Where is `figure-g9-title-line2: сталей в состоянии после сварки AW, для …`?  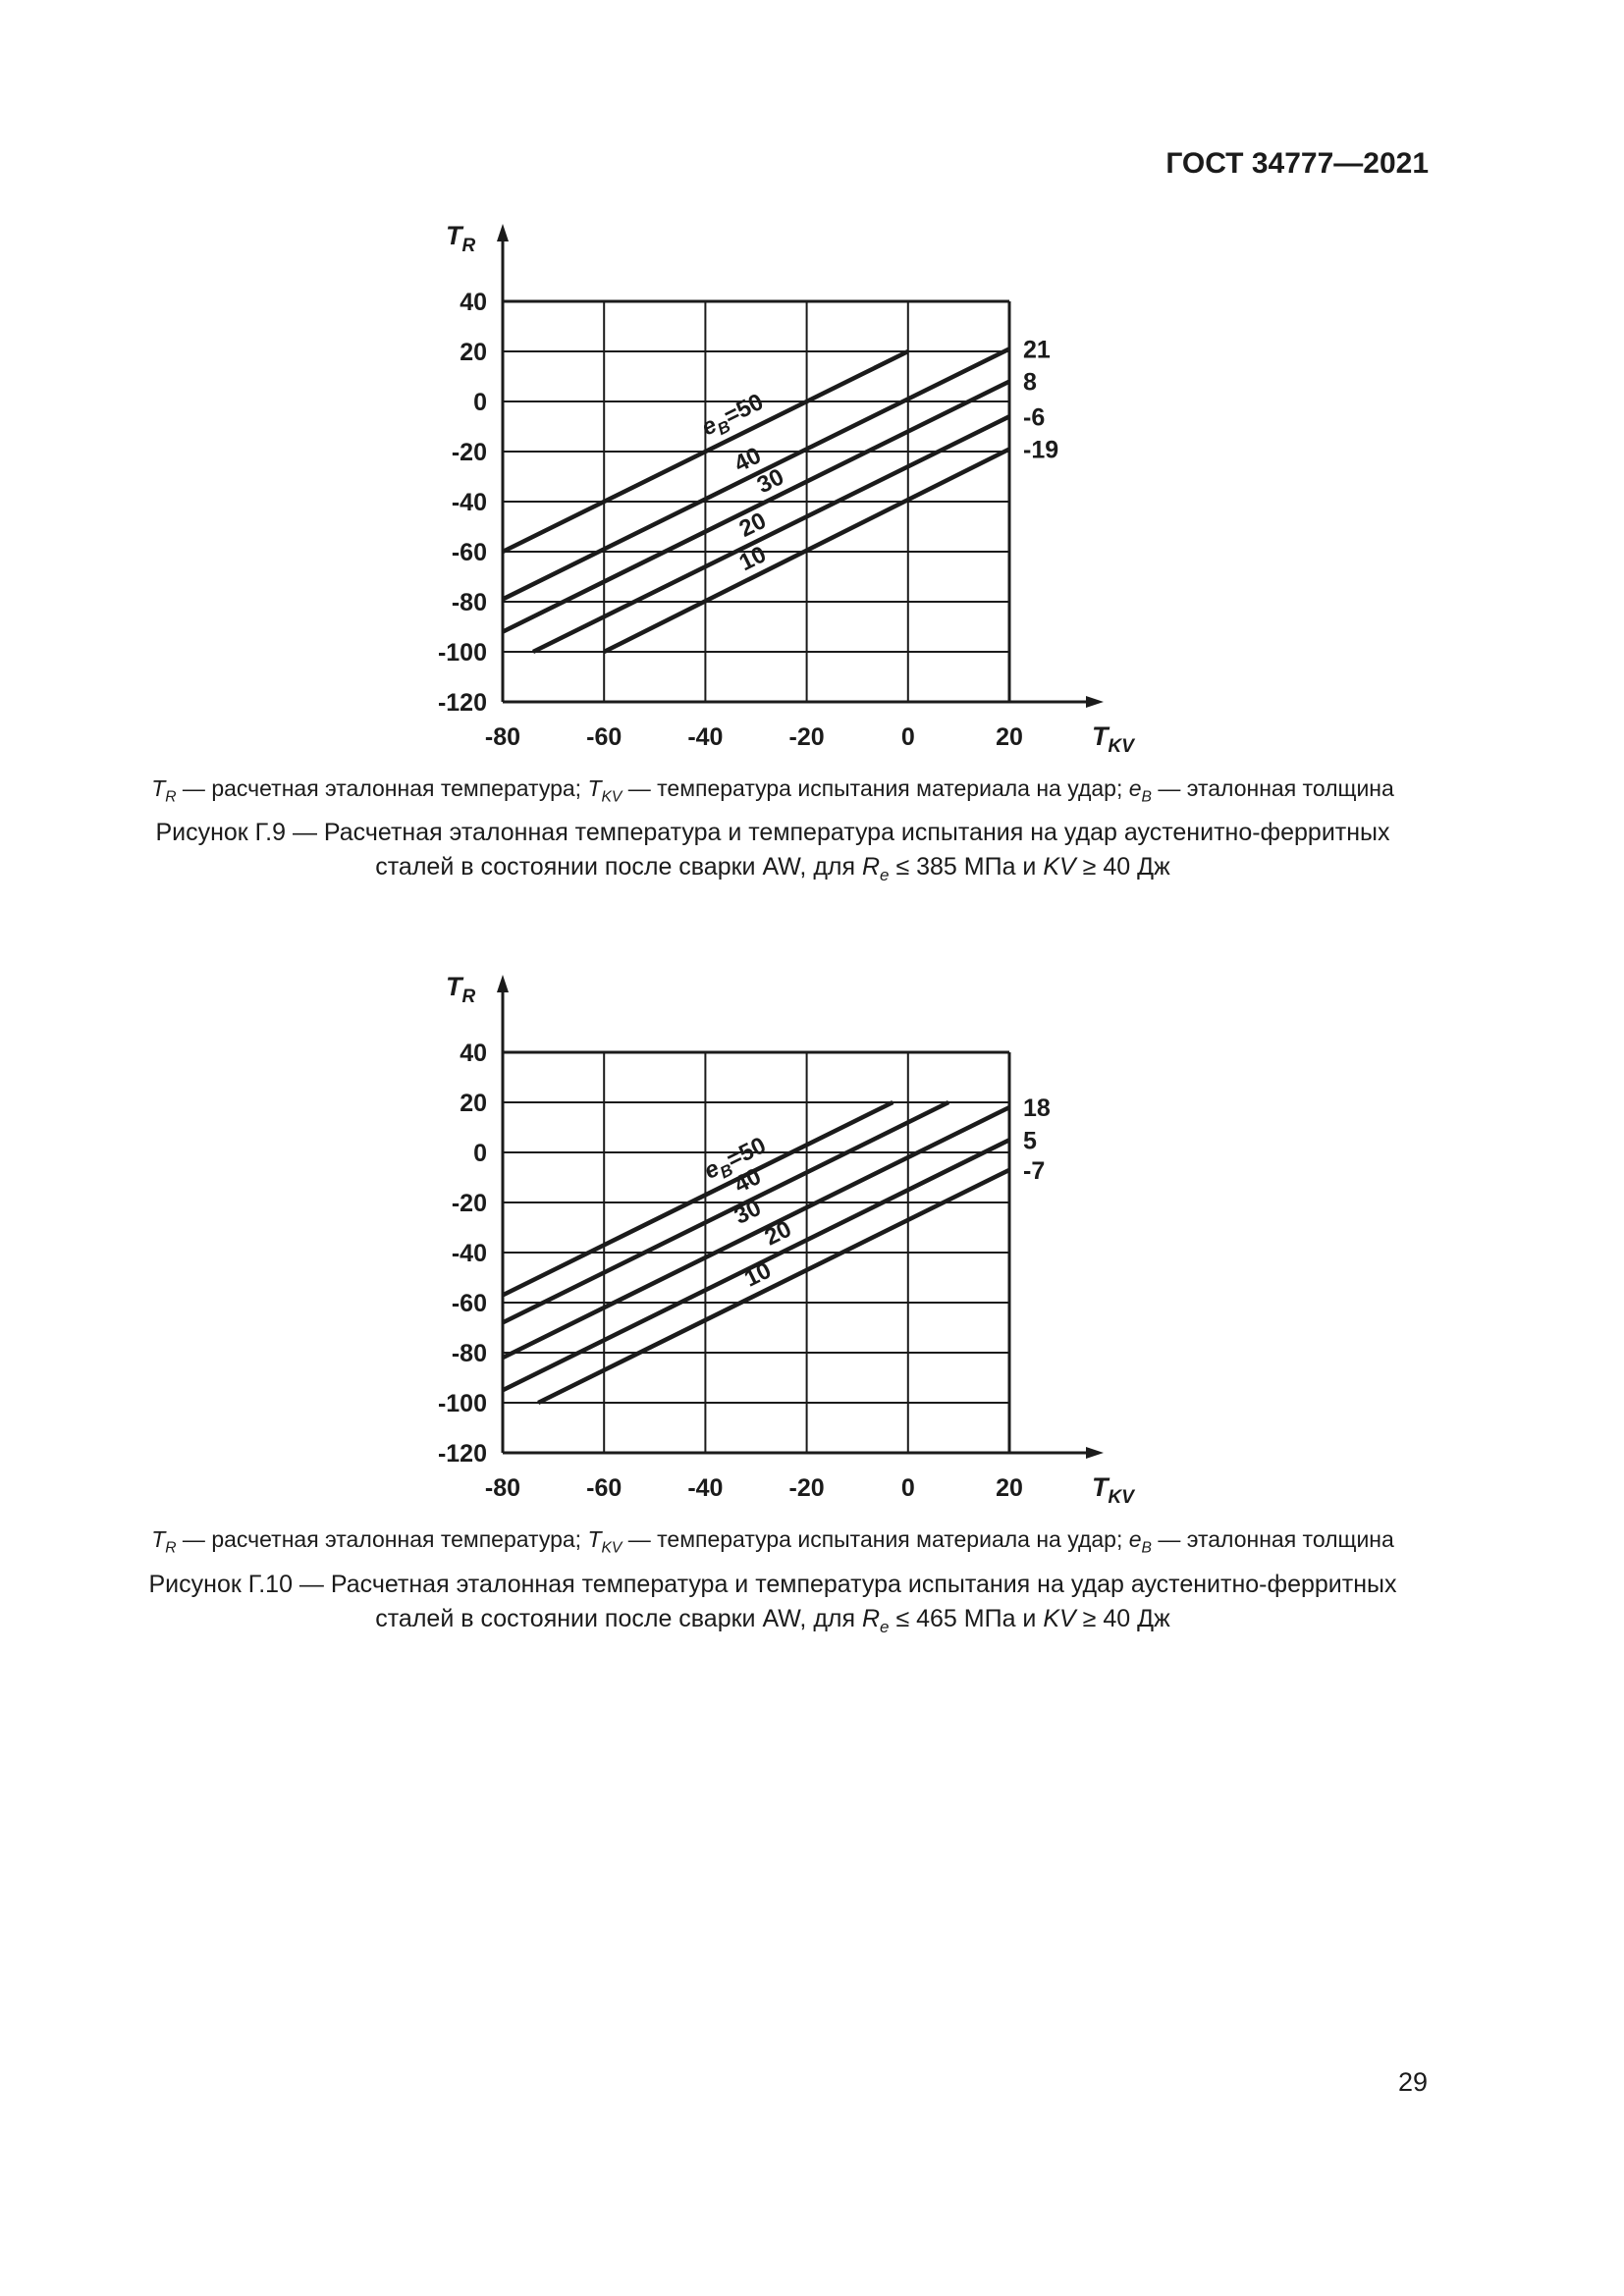 figure-g9-title-line2: сталей в состоянии после сварки AW, для … is located at coordinates (772, 869).